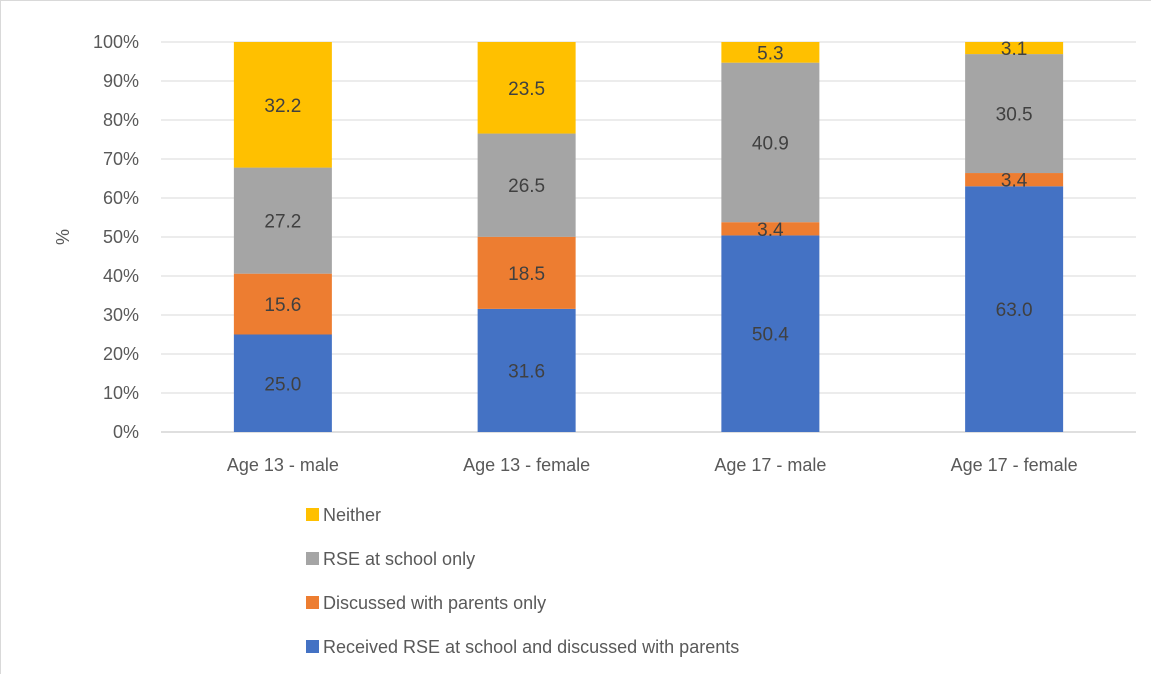 Image resolution: width=1151 pixels, height=680 pixels. Describe the element at coordinates (399, 559) in the screenshot. I see `legend-label: RSE at school only` at that location.